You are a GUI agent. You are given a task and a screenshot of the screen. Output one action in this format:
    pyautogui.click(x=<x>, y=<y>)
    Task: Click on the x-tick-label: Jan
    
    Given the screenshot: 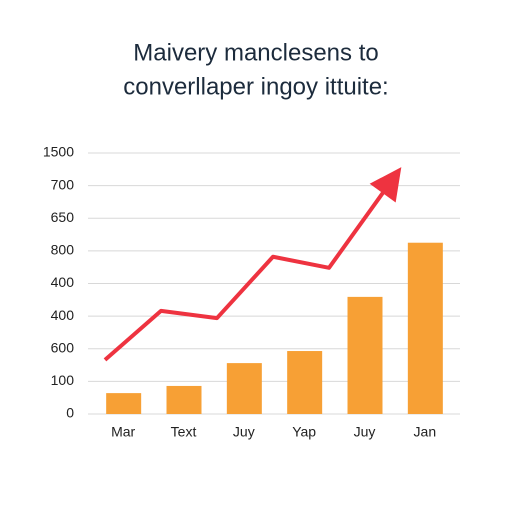 What is the action you would take?
    pyautogui.click(x=425, y=432)
    